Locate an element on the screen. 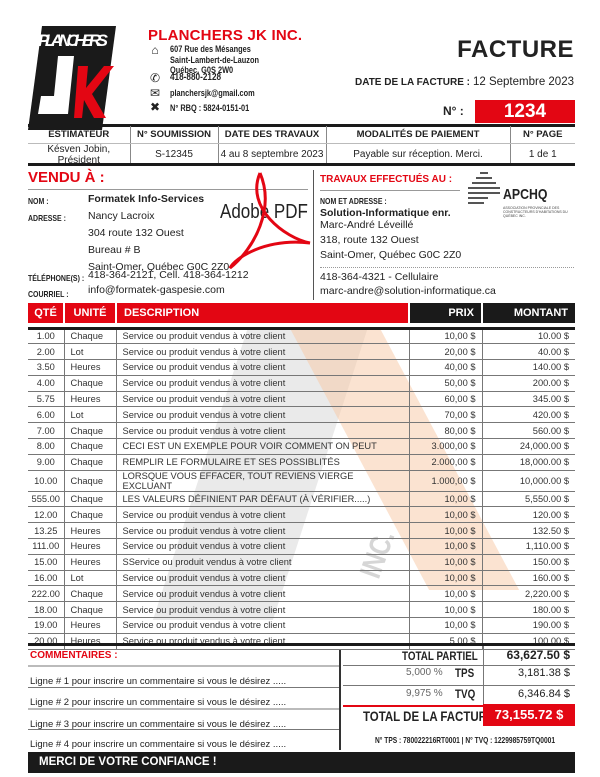  cell-amount: 18,000.00 $ is located at coordinates (528, 462).